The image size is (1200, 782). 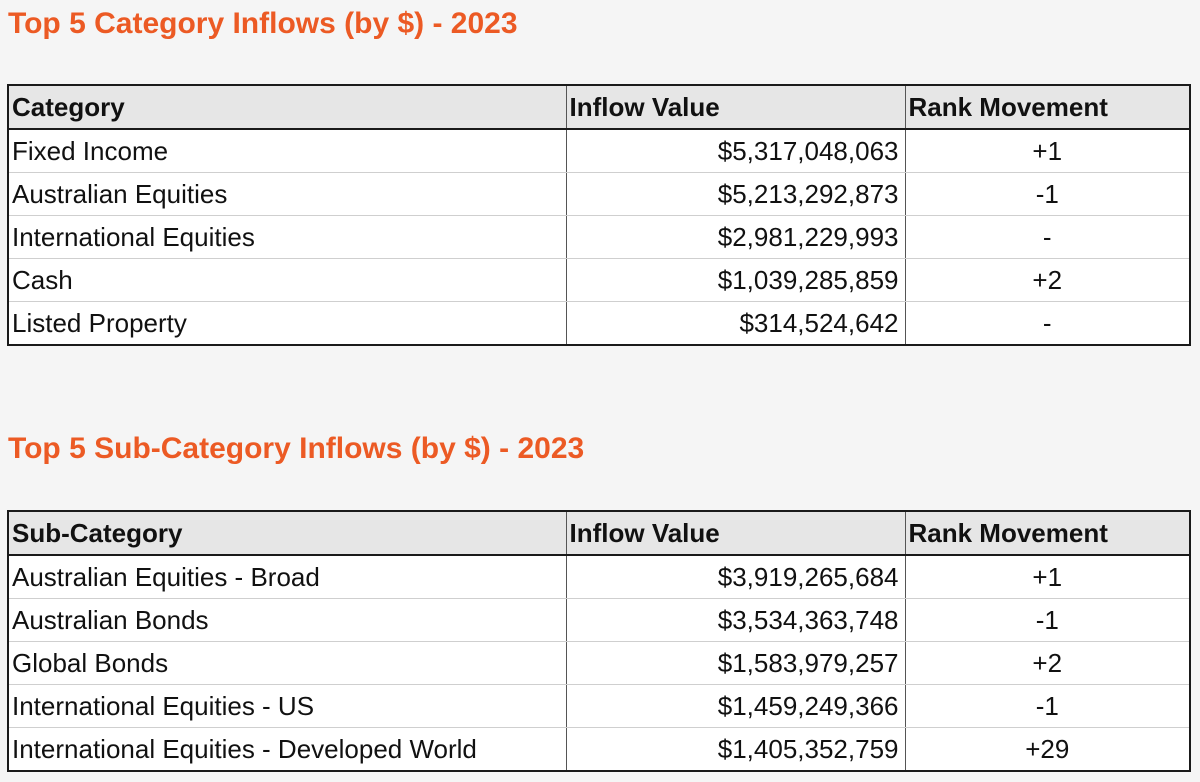 I want to click on table-row: Australian Equities $5,213,292,873 -1, so click(x=599, y=194).